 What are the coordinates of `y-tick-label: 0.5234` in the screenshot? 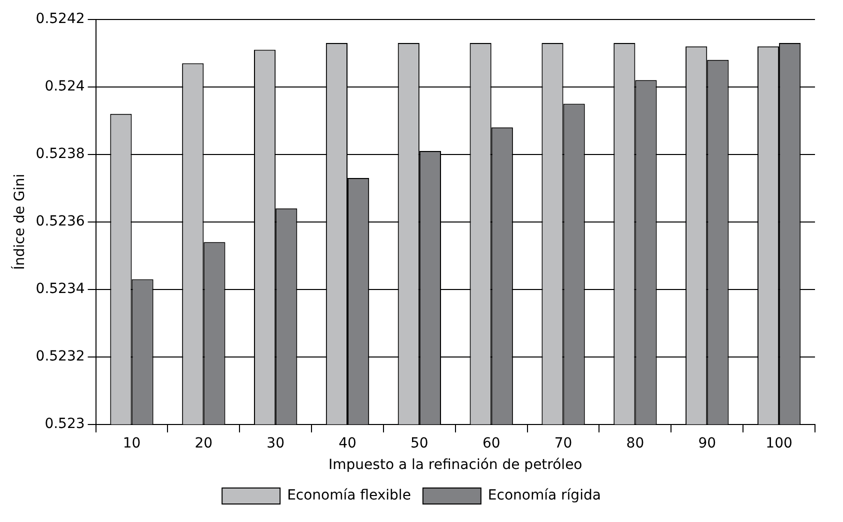 It's located at (60, 289).